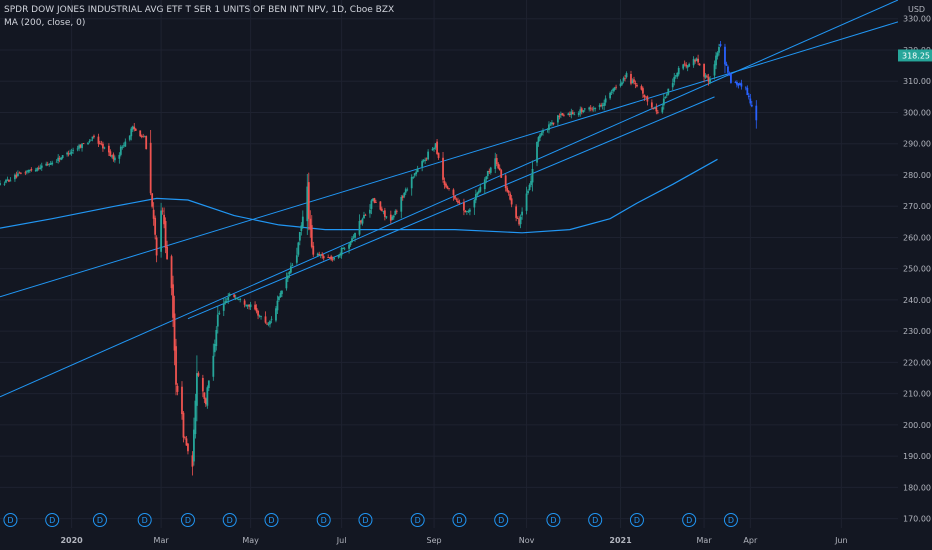 The height and width of the screenshot is (550, 932). What do you see at coordinates (250, 540) in the screenshot?
I see `x-tick-label: May` at bounding box center [250, 540].